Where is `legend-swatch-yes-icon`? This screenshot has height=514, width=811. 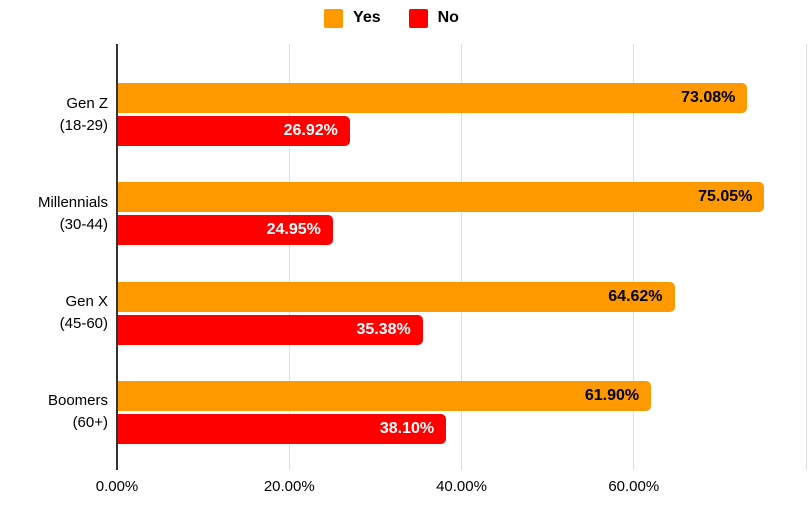 legend-swatch-yes-icon is located at coordinates (334, 18).